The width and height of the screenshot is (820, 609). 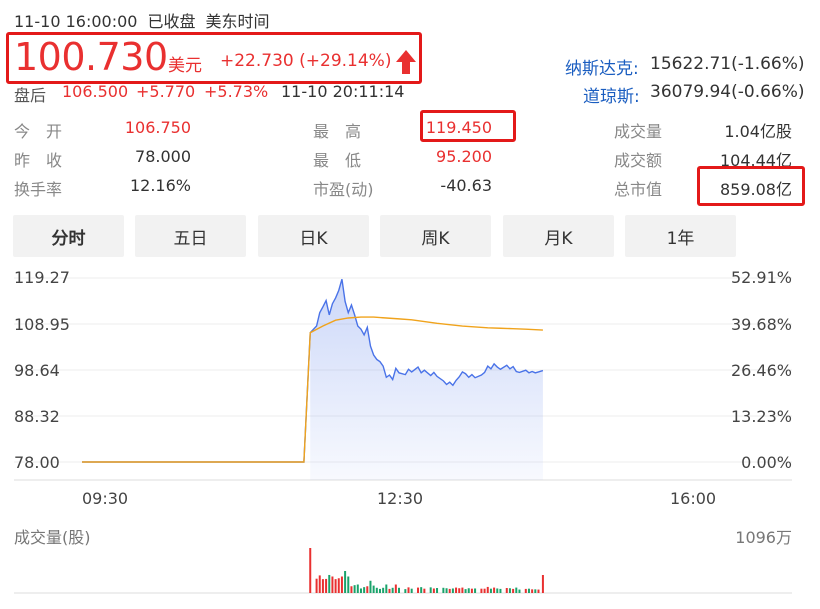 I want to click on volume-chart-label: 成交量(股), so click(x=52, y=537).